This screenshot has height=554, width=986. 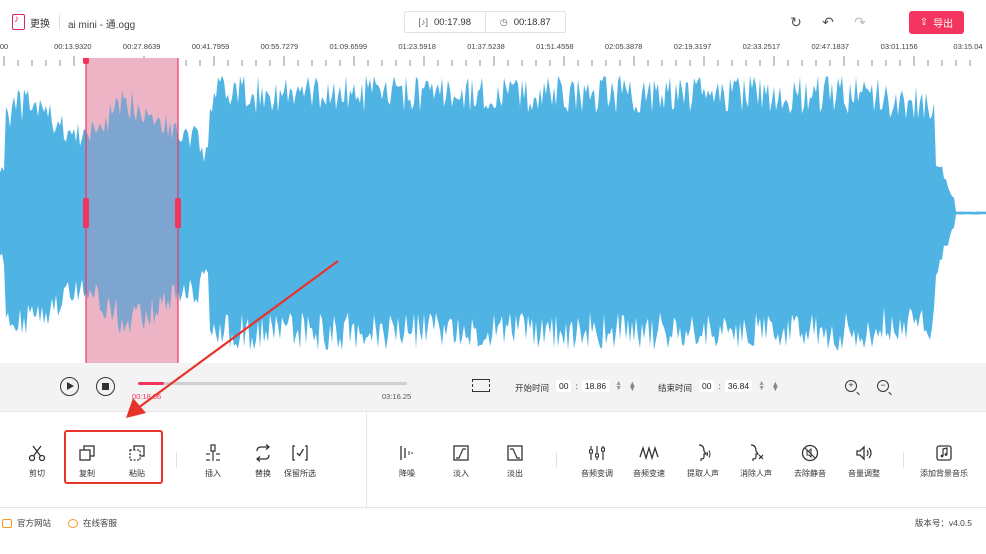 What do you see at coordinates (597, 453) in the screenshot?
I see `pitch-icon` at bounding box center [597, 453].